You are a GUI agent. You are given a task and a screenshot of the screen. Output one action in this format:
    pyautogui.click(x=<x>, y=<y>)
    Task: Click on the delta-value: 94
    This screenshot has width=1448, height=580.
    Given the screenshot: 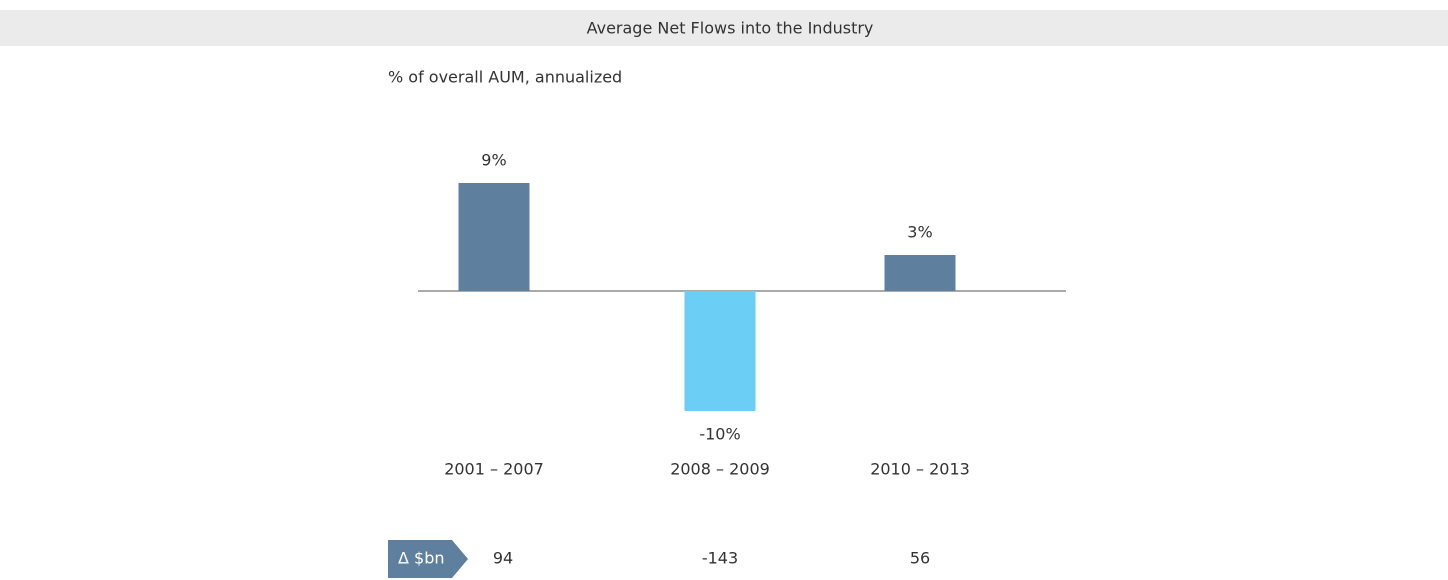 What is the action you would take?
    pyautogui.click(x=503, y=558)
    